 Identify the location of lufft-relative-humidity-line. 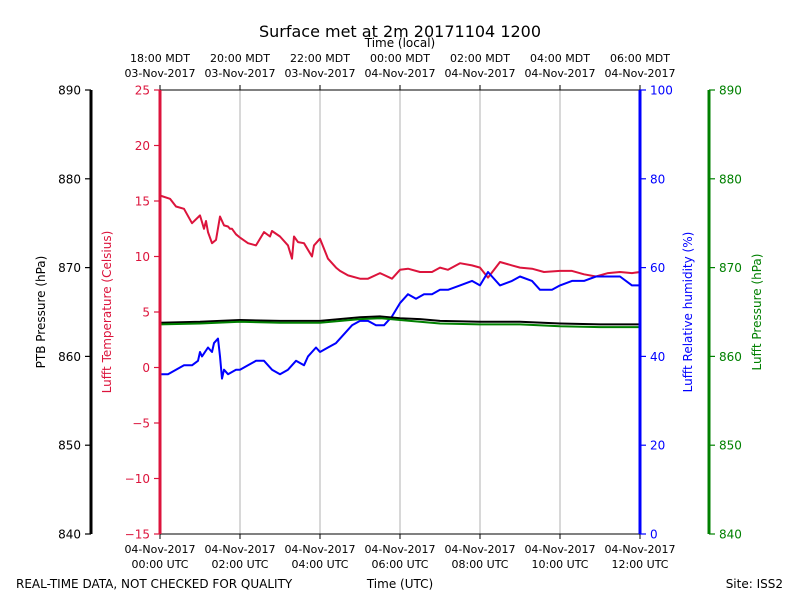
(400, 325).